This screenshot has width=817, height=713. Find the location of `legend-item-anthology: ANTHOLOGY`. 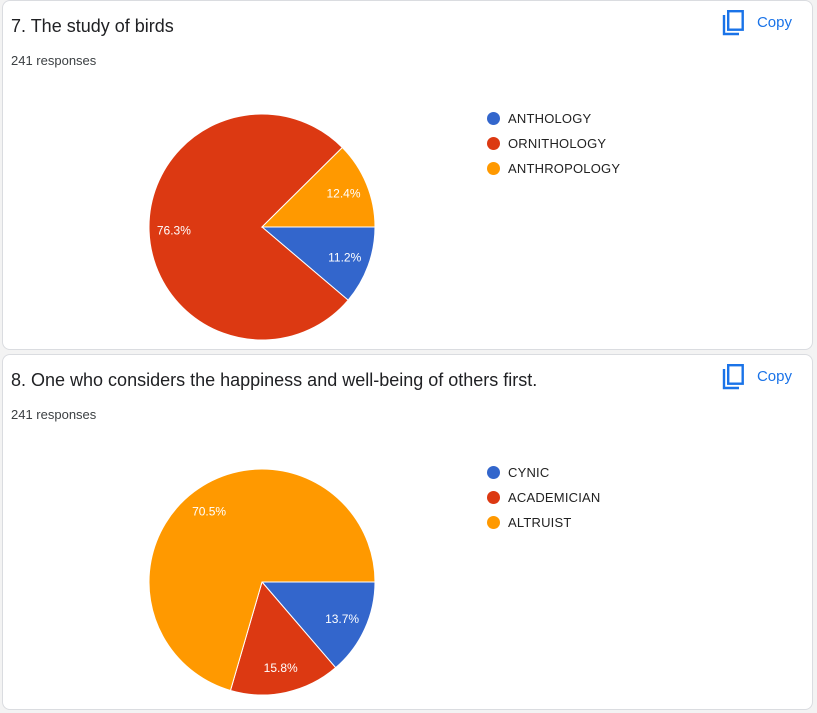

legend-item-anthology: ANTHOLOGY is located at coordinates (553, 118).